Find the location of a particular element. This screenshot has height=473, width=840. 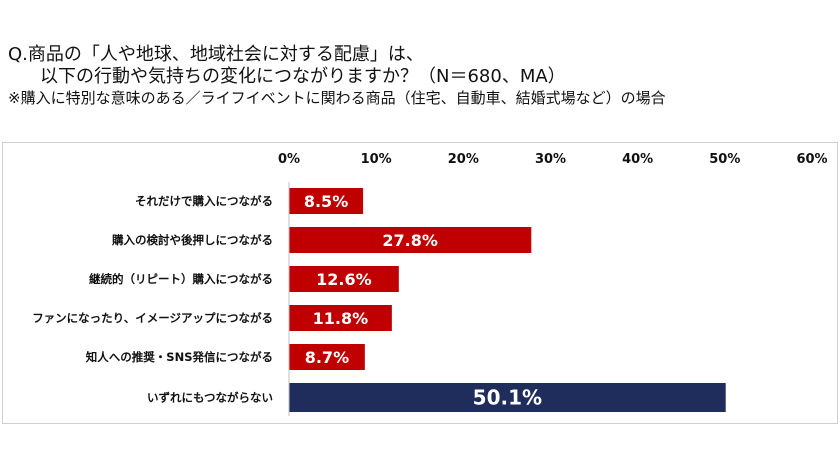

data-label: 8.7% is located at coordinates (327, 357).